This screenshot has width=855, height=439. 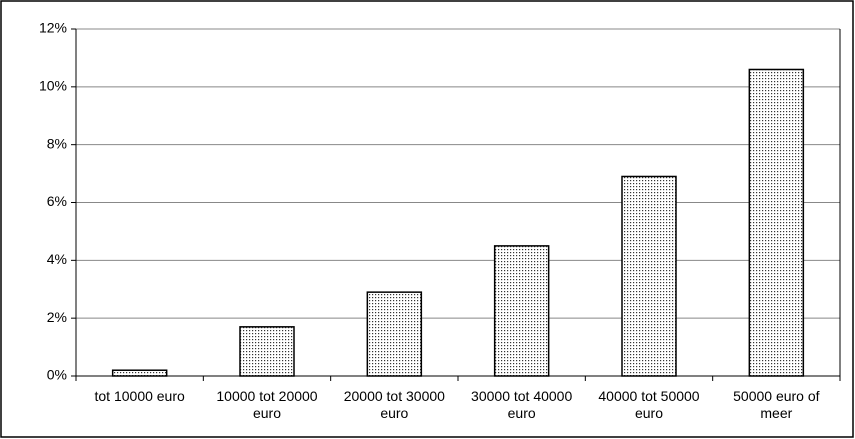 What do you see at coordinates (776, 404) in the screenshot?
I see `x-tick-label: 50000 euro of meer` at bounding box center [776, 404].